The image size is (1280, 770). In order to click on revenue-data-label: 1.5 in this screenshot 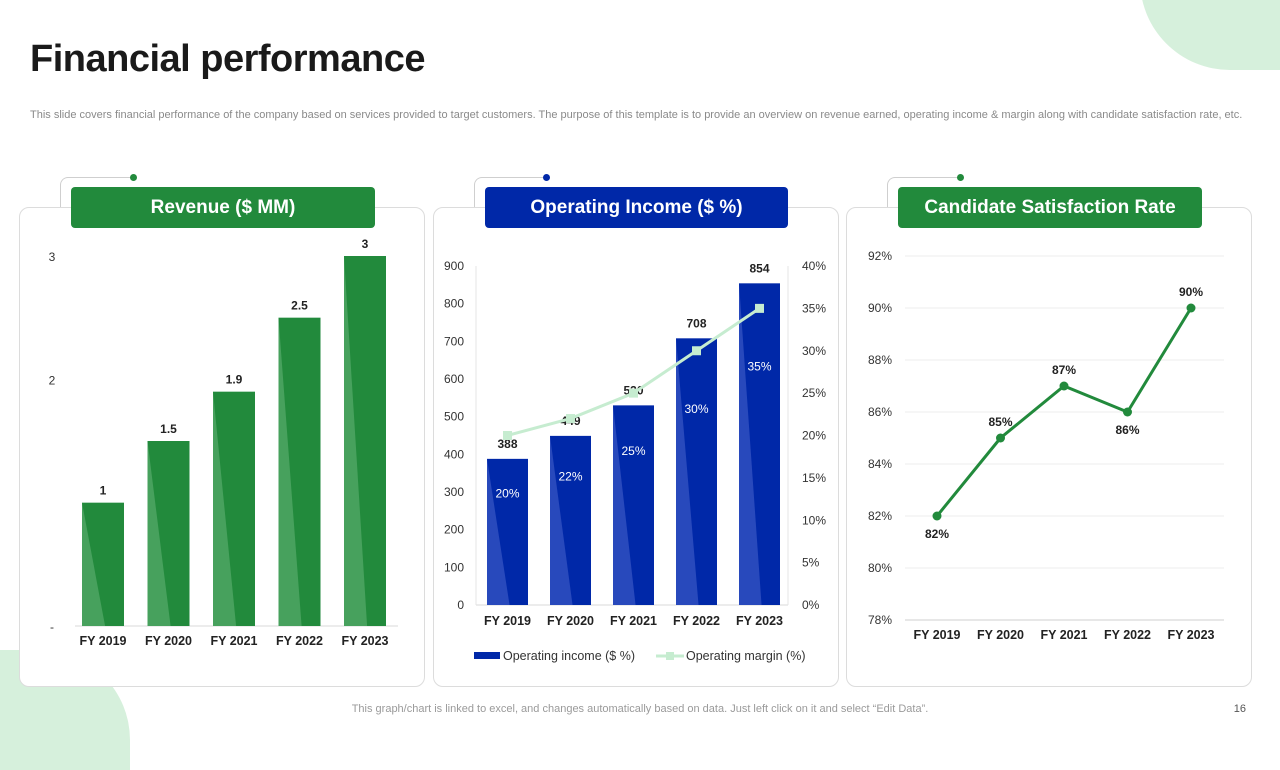, I will do `click(168, 429)`.